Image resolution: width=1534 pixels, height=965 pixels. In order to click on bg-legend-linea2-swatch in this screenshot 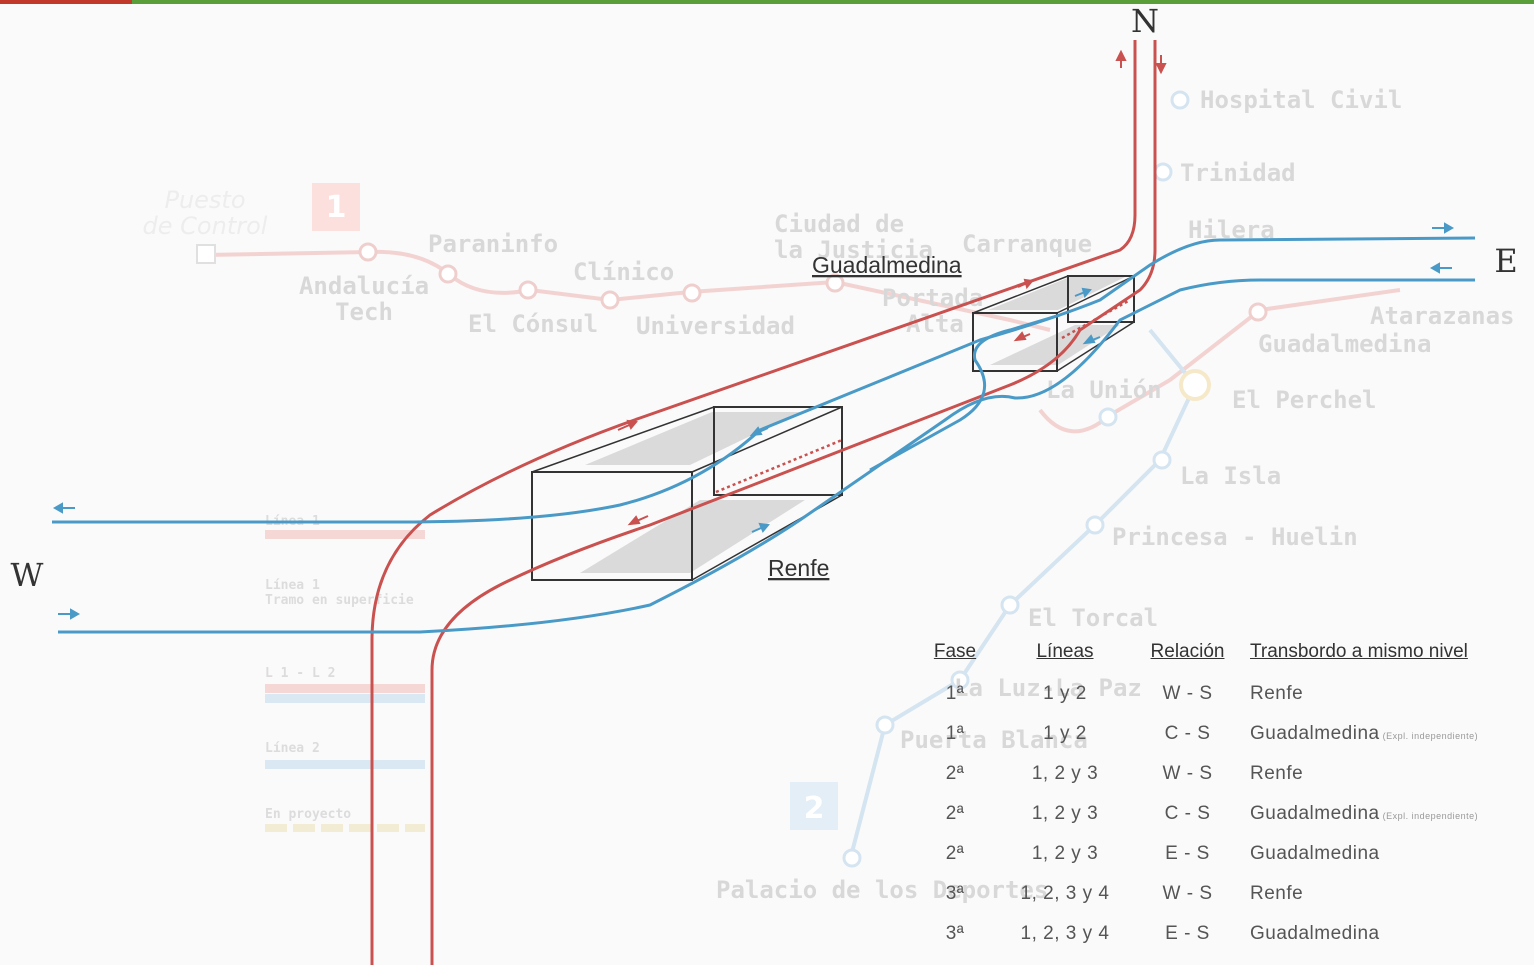, I will do `click(345, 764)`.